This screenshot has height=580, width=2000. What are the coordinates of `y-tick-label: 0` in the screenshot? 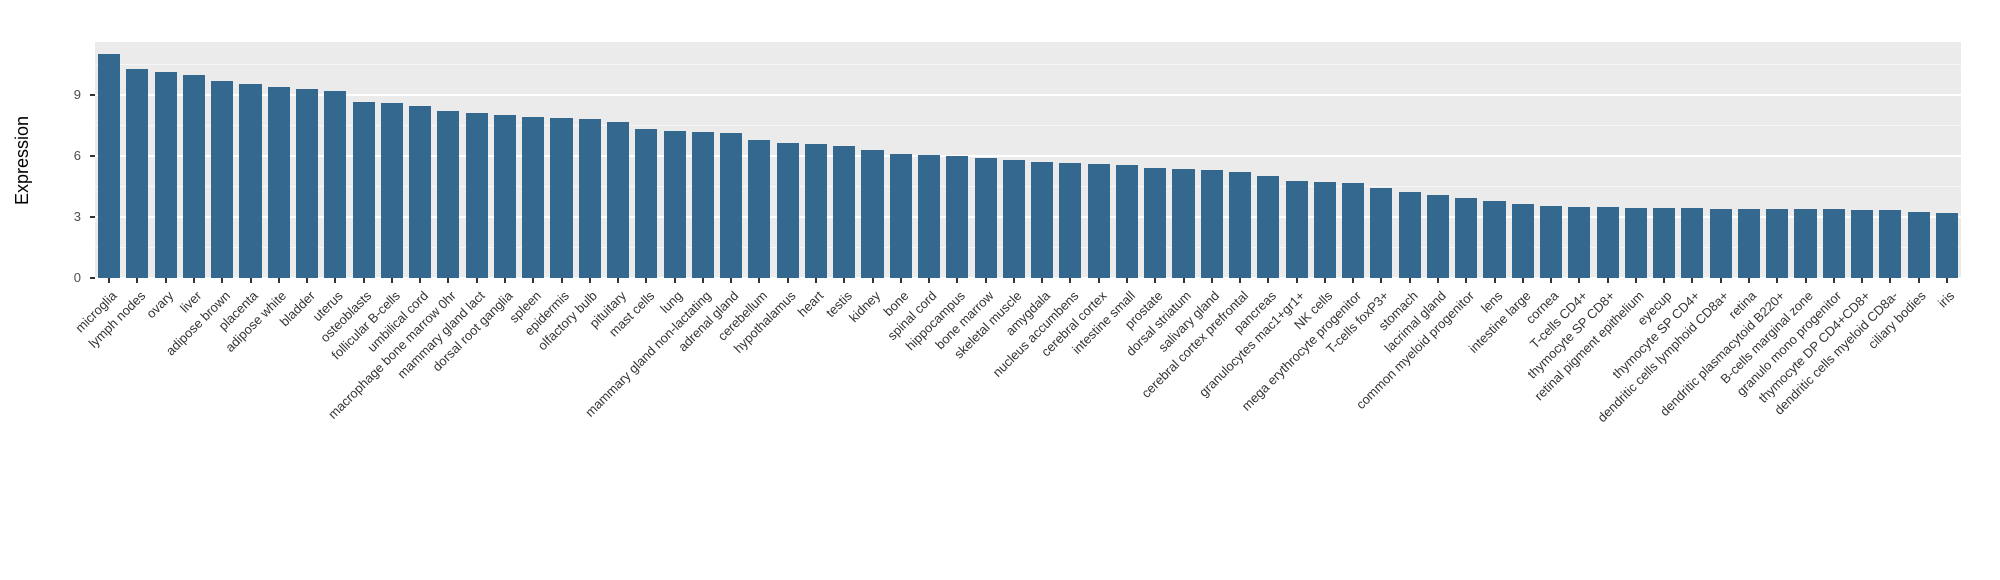 It's located at (77, 277).